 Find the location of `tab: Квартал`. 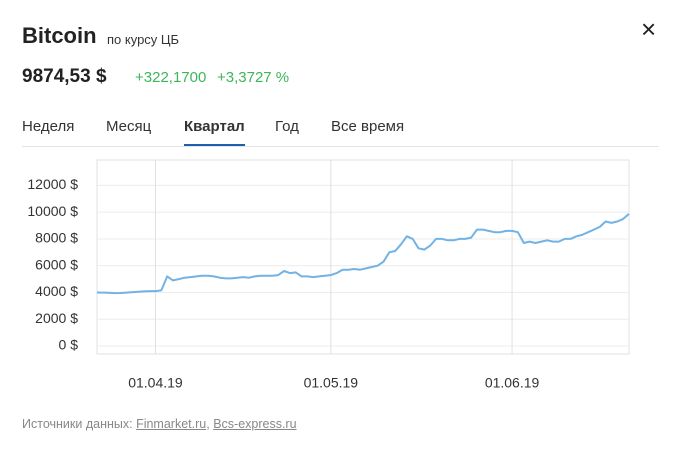

tab: Квартал is located at coordinates (214, 132).